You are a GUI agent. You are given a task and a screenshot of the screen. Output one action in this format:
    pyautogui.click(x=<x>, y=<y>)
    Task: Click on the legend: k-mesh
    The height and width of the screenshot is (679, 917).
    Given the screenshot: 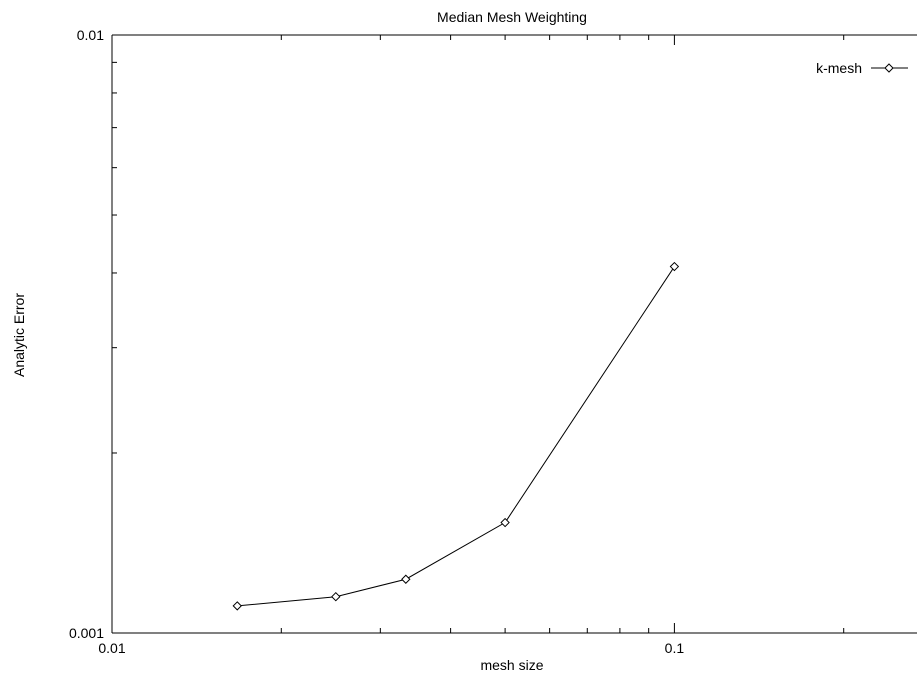 What is the action you would take?
    pyautogui.click(x=862, y=68)
    